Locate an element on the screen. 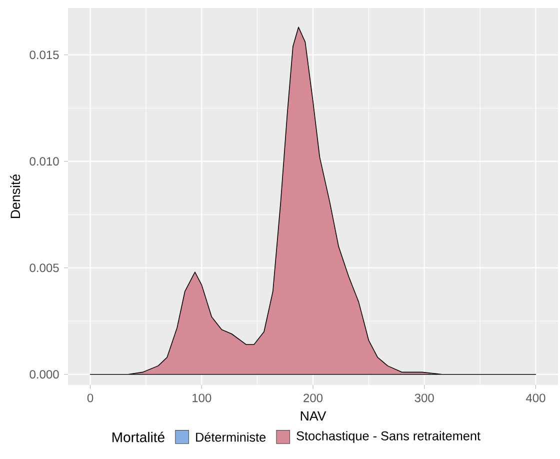 This screenshot has width=560, height=459. y-tick-label: 0.015 is located at coordinates (44, 55).